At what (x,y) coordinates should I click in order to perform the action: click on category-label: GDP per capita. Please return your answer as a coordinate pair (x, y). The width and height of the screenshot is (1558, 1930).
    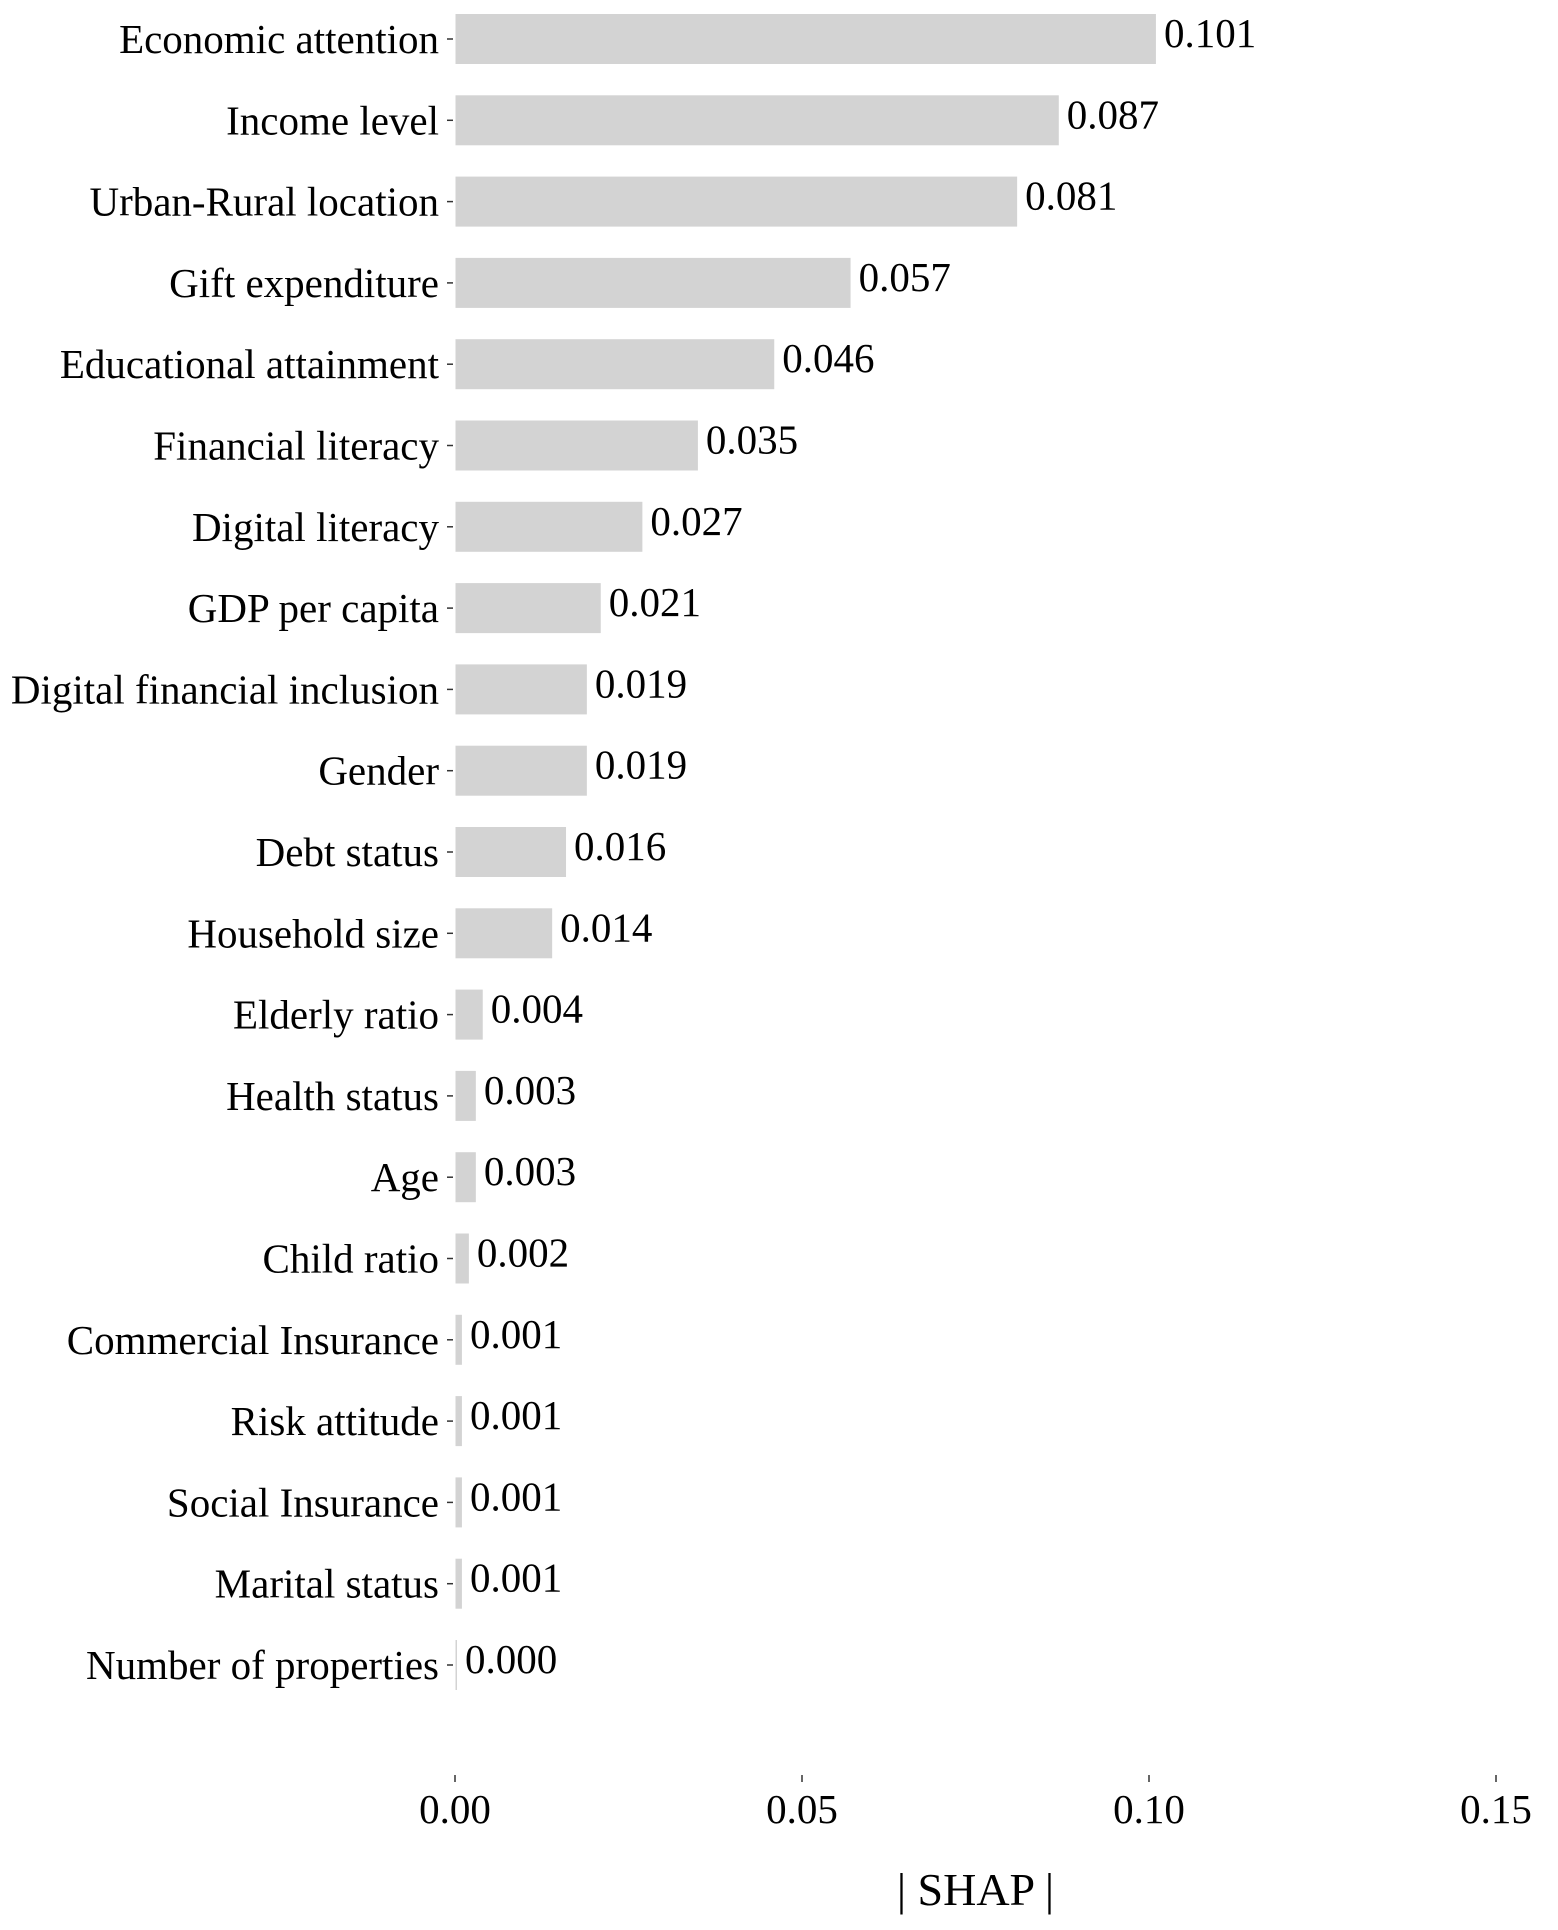
    Looking at the image, I should click on (313, 608).